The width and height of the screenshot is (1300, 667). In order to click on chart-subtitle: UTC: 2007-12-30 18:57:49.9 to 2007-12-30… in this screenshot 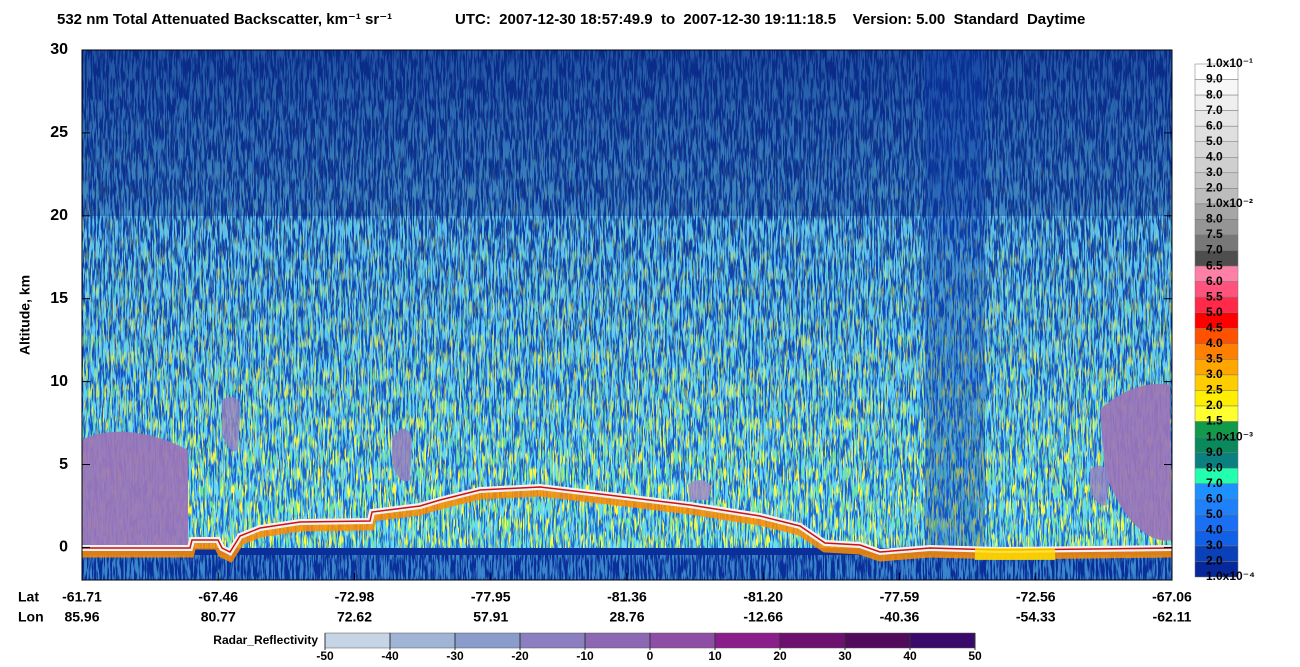, I will do `click(770, 19)`.